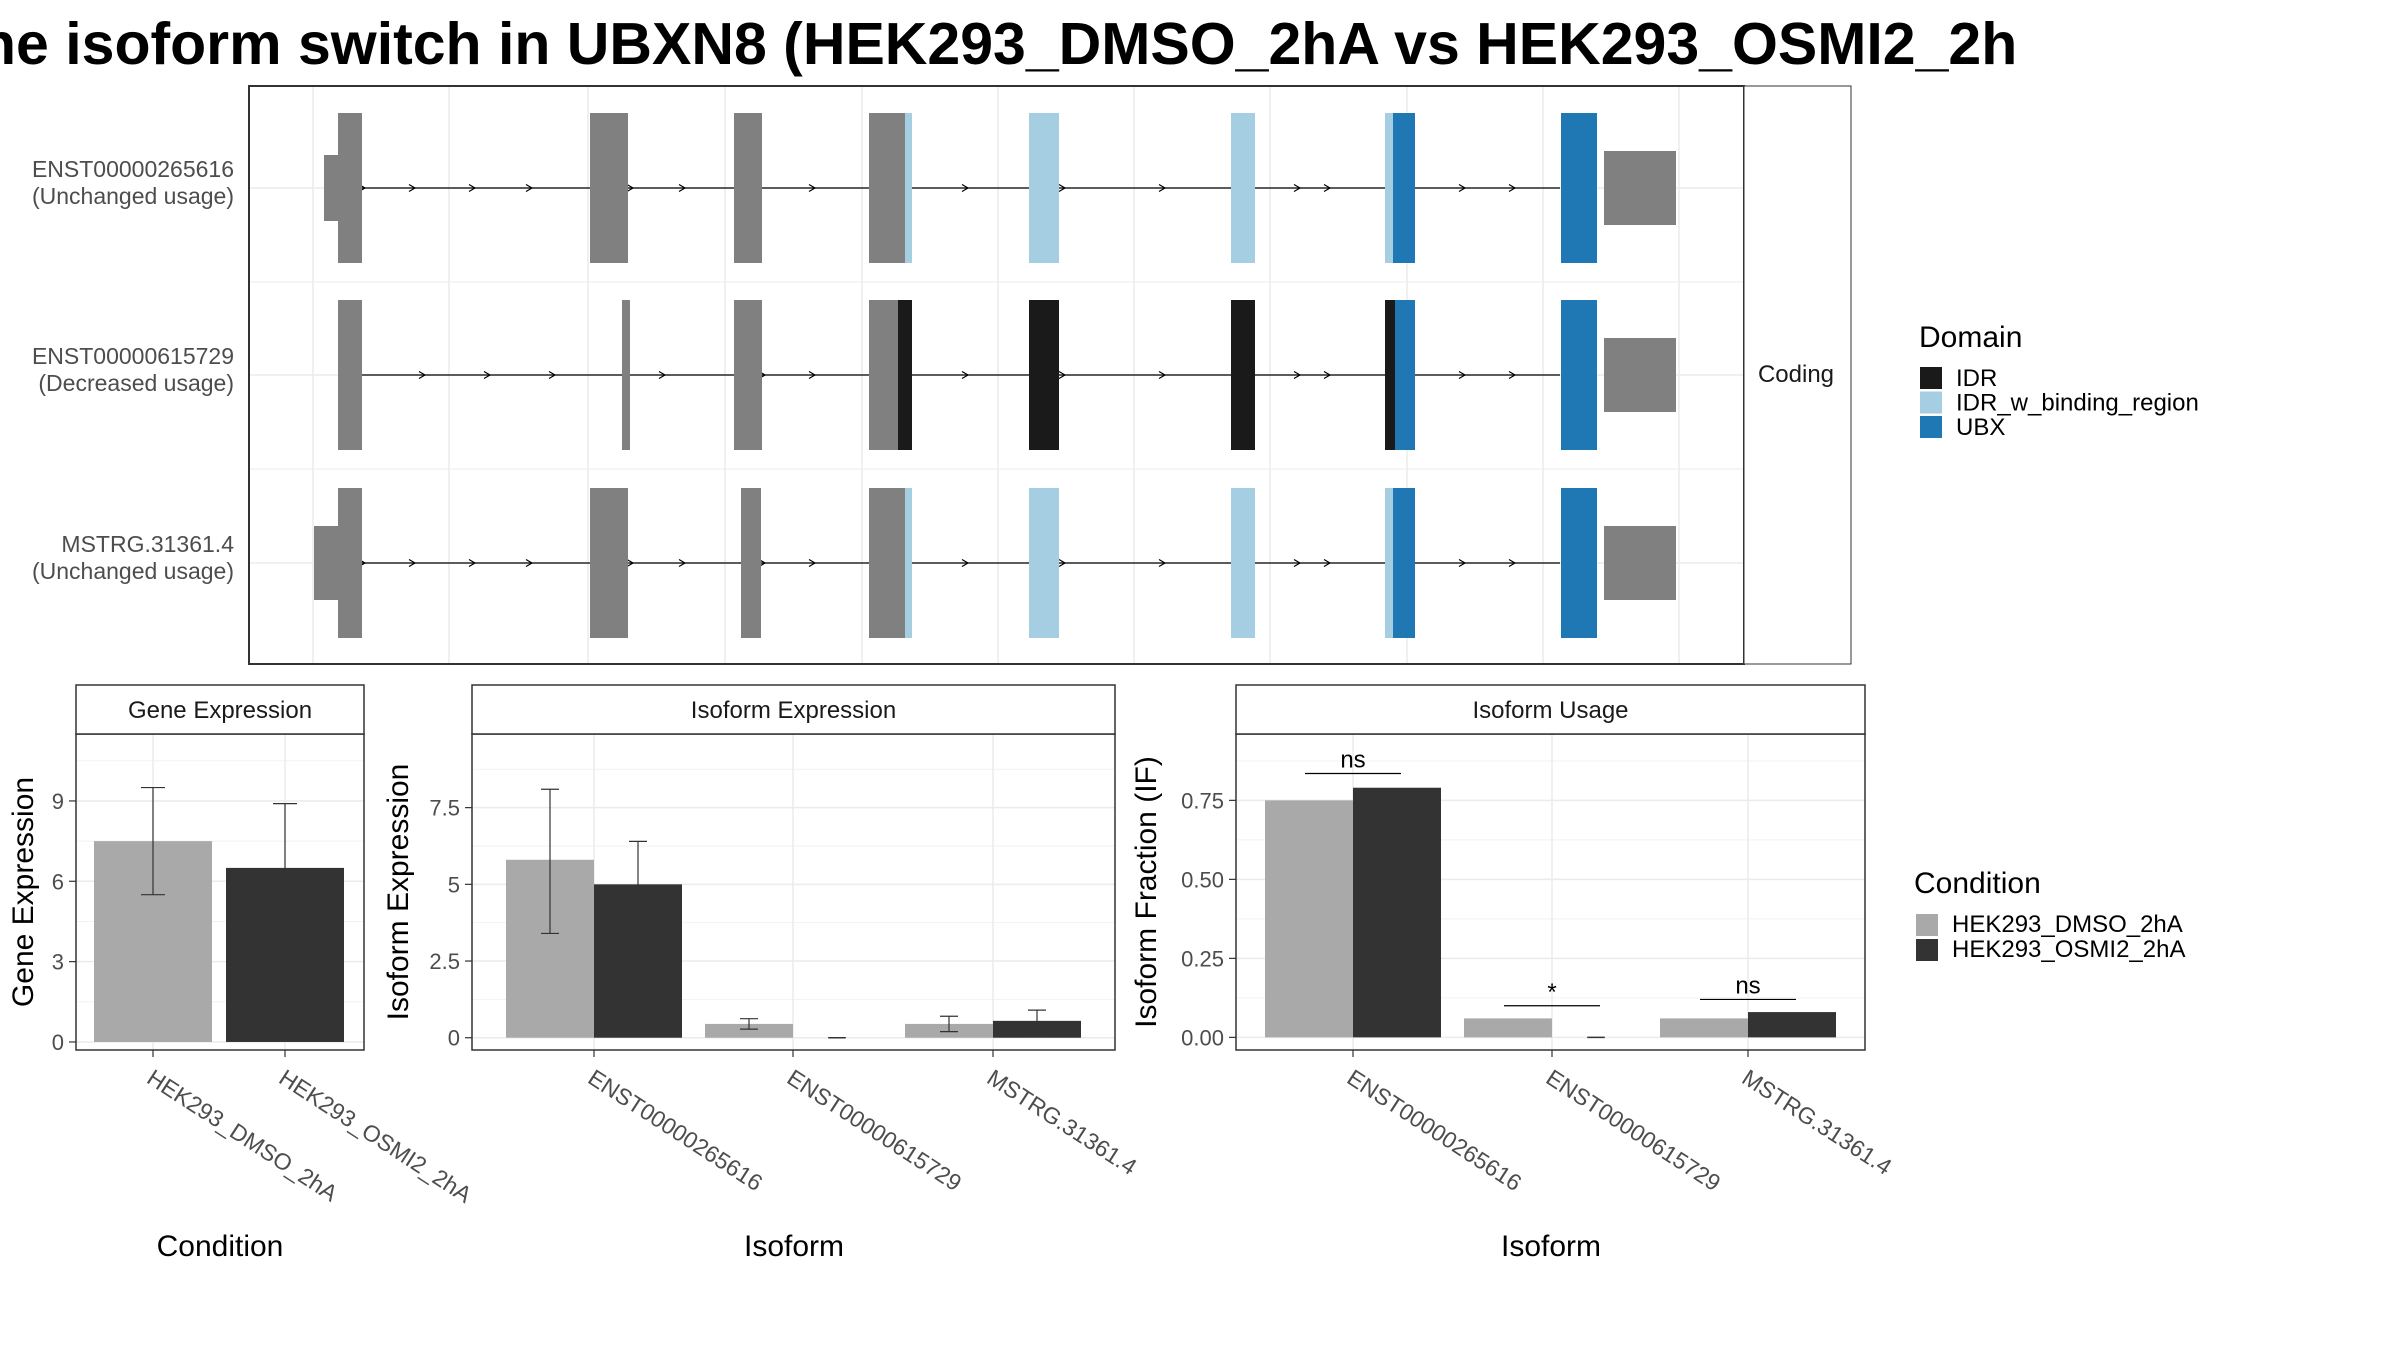 The width and height of the screenshot is (2400, 1350). I want to click on coding-strip-label: Coding, so click(1796, 374).